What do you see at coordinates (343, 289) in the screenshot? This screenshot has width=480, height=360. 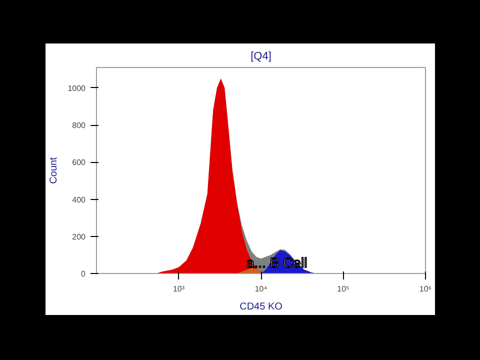 I see `x-tick-label: 10⁵` at bounding box center [343, 289].